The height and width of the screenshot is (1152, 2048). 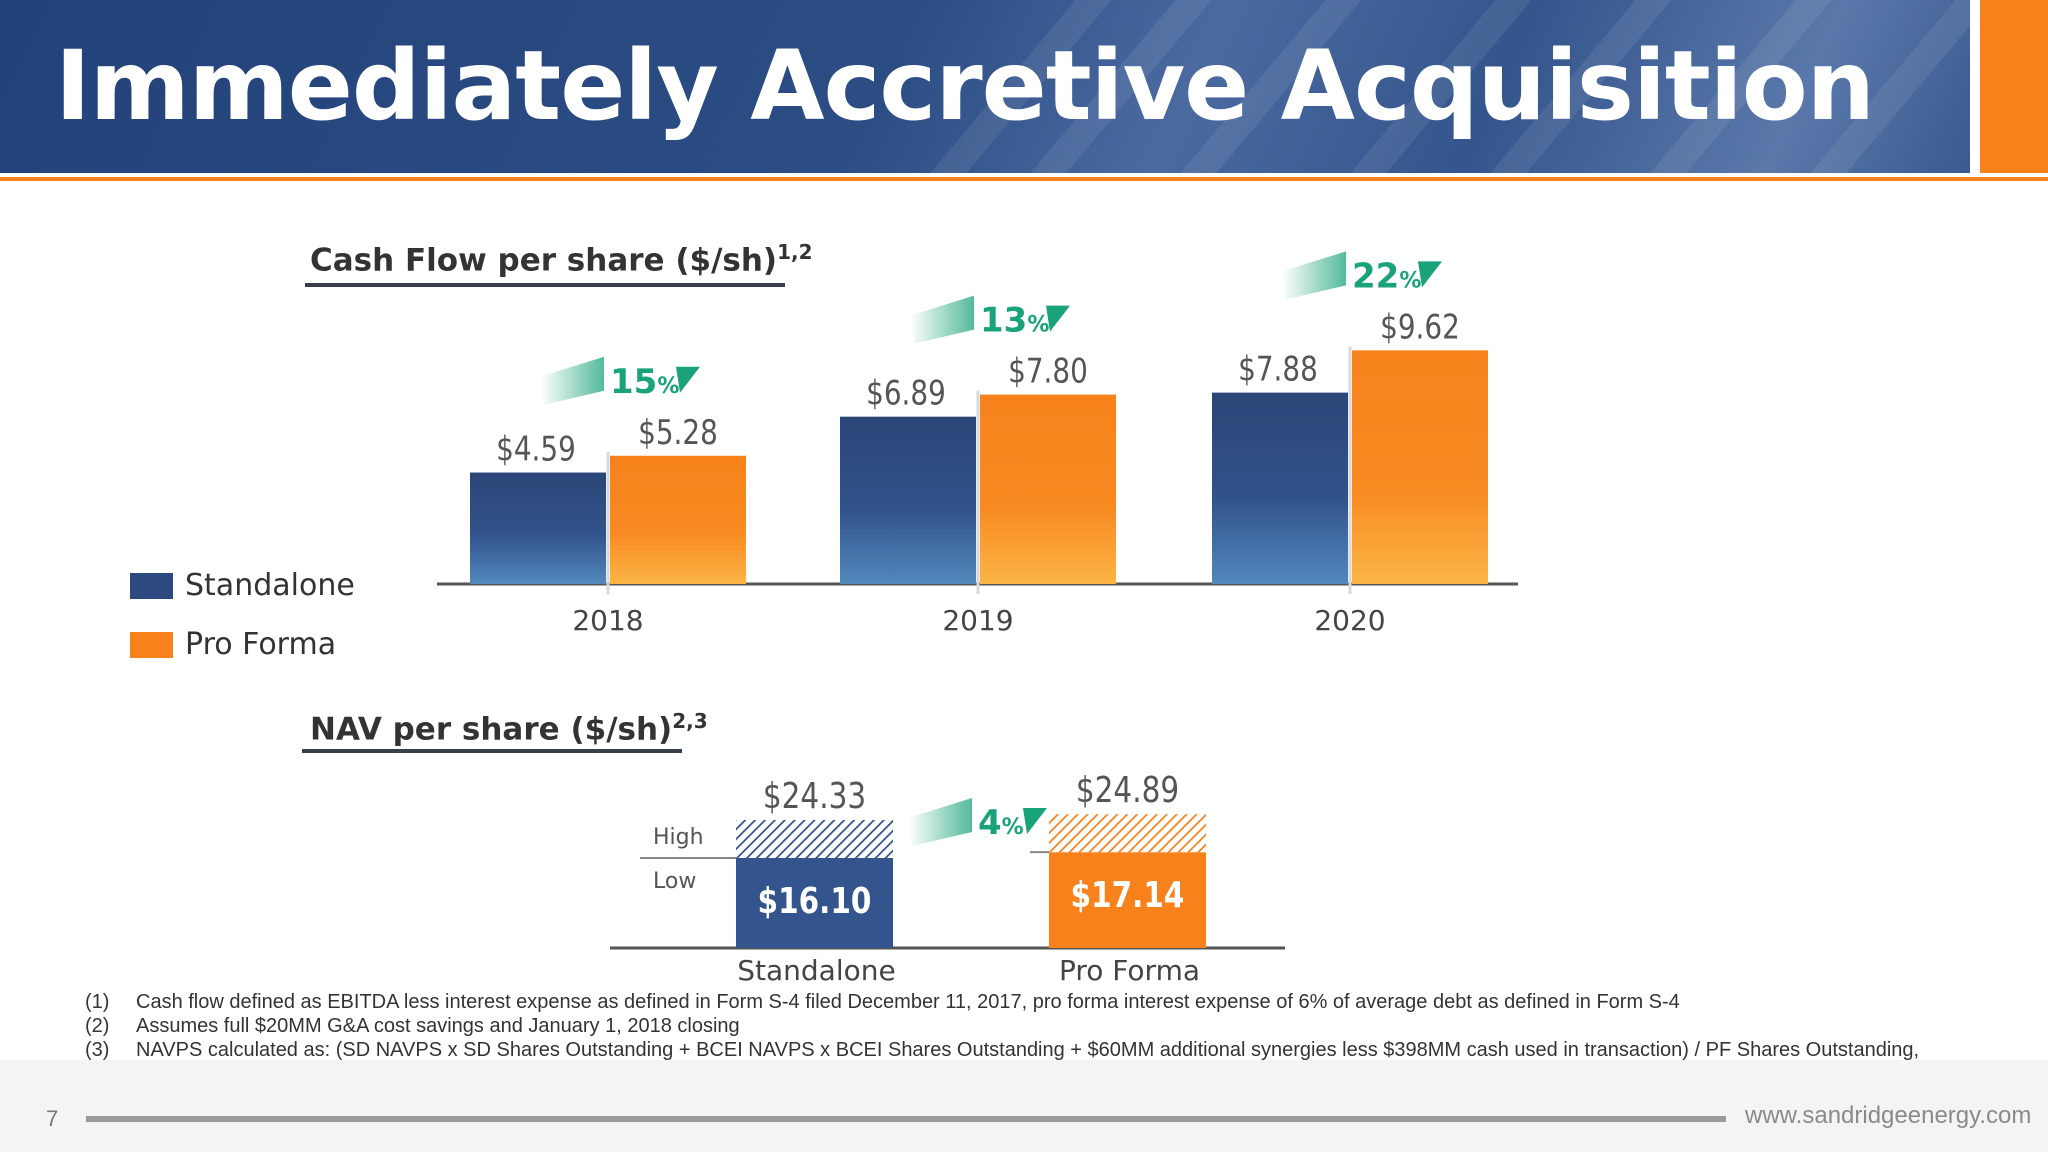 I want to click on cashflow-title-underline, so click(x=545, y=285).